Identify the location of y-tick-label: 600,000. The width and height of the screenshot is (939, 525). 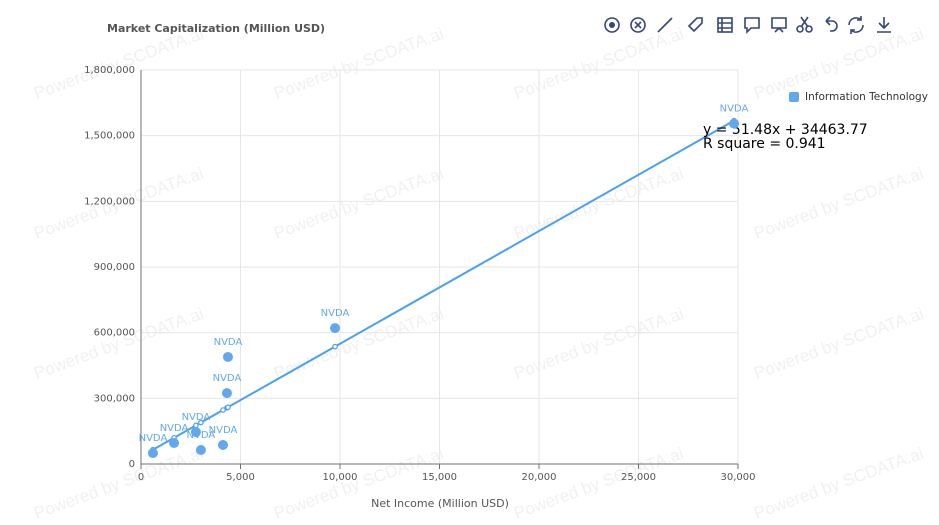
(114, 333).